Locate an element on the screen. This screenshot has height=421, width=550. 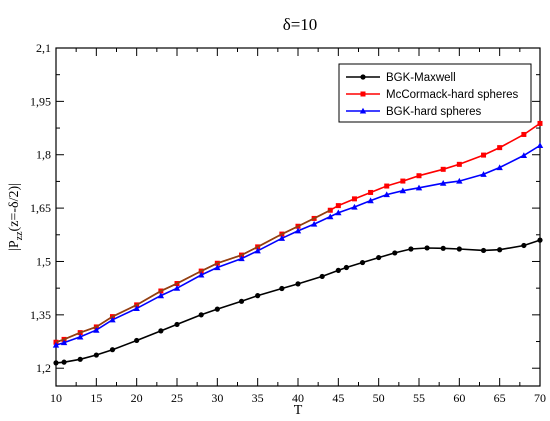
x-axis-title: T is located at coordinates (298, 410).